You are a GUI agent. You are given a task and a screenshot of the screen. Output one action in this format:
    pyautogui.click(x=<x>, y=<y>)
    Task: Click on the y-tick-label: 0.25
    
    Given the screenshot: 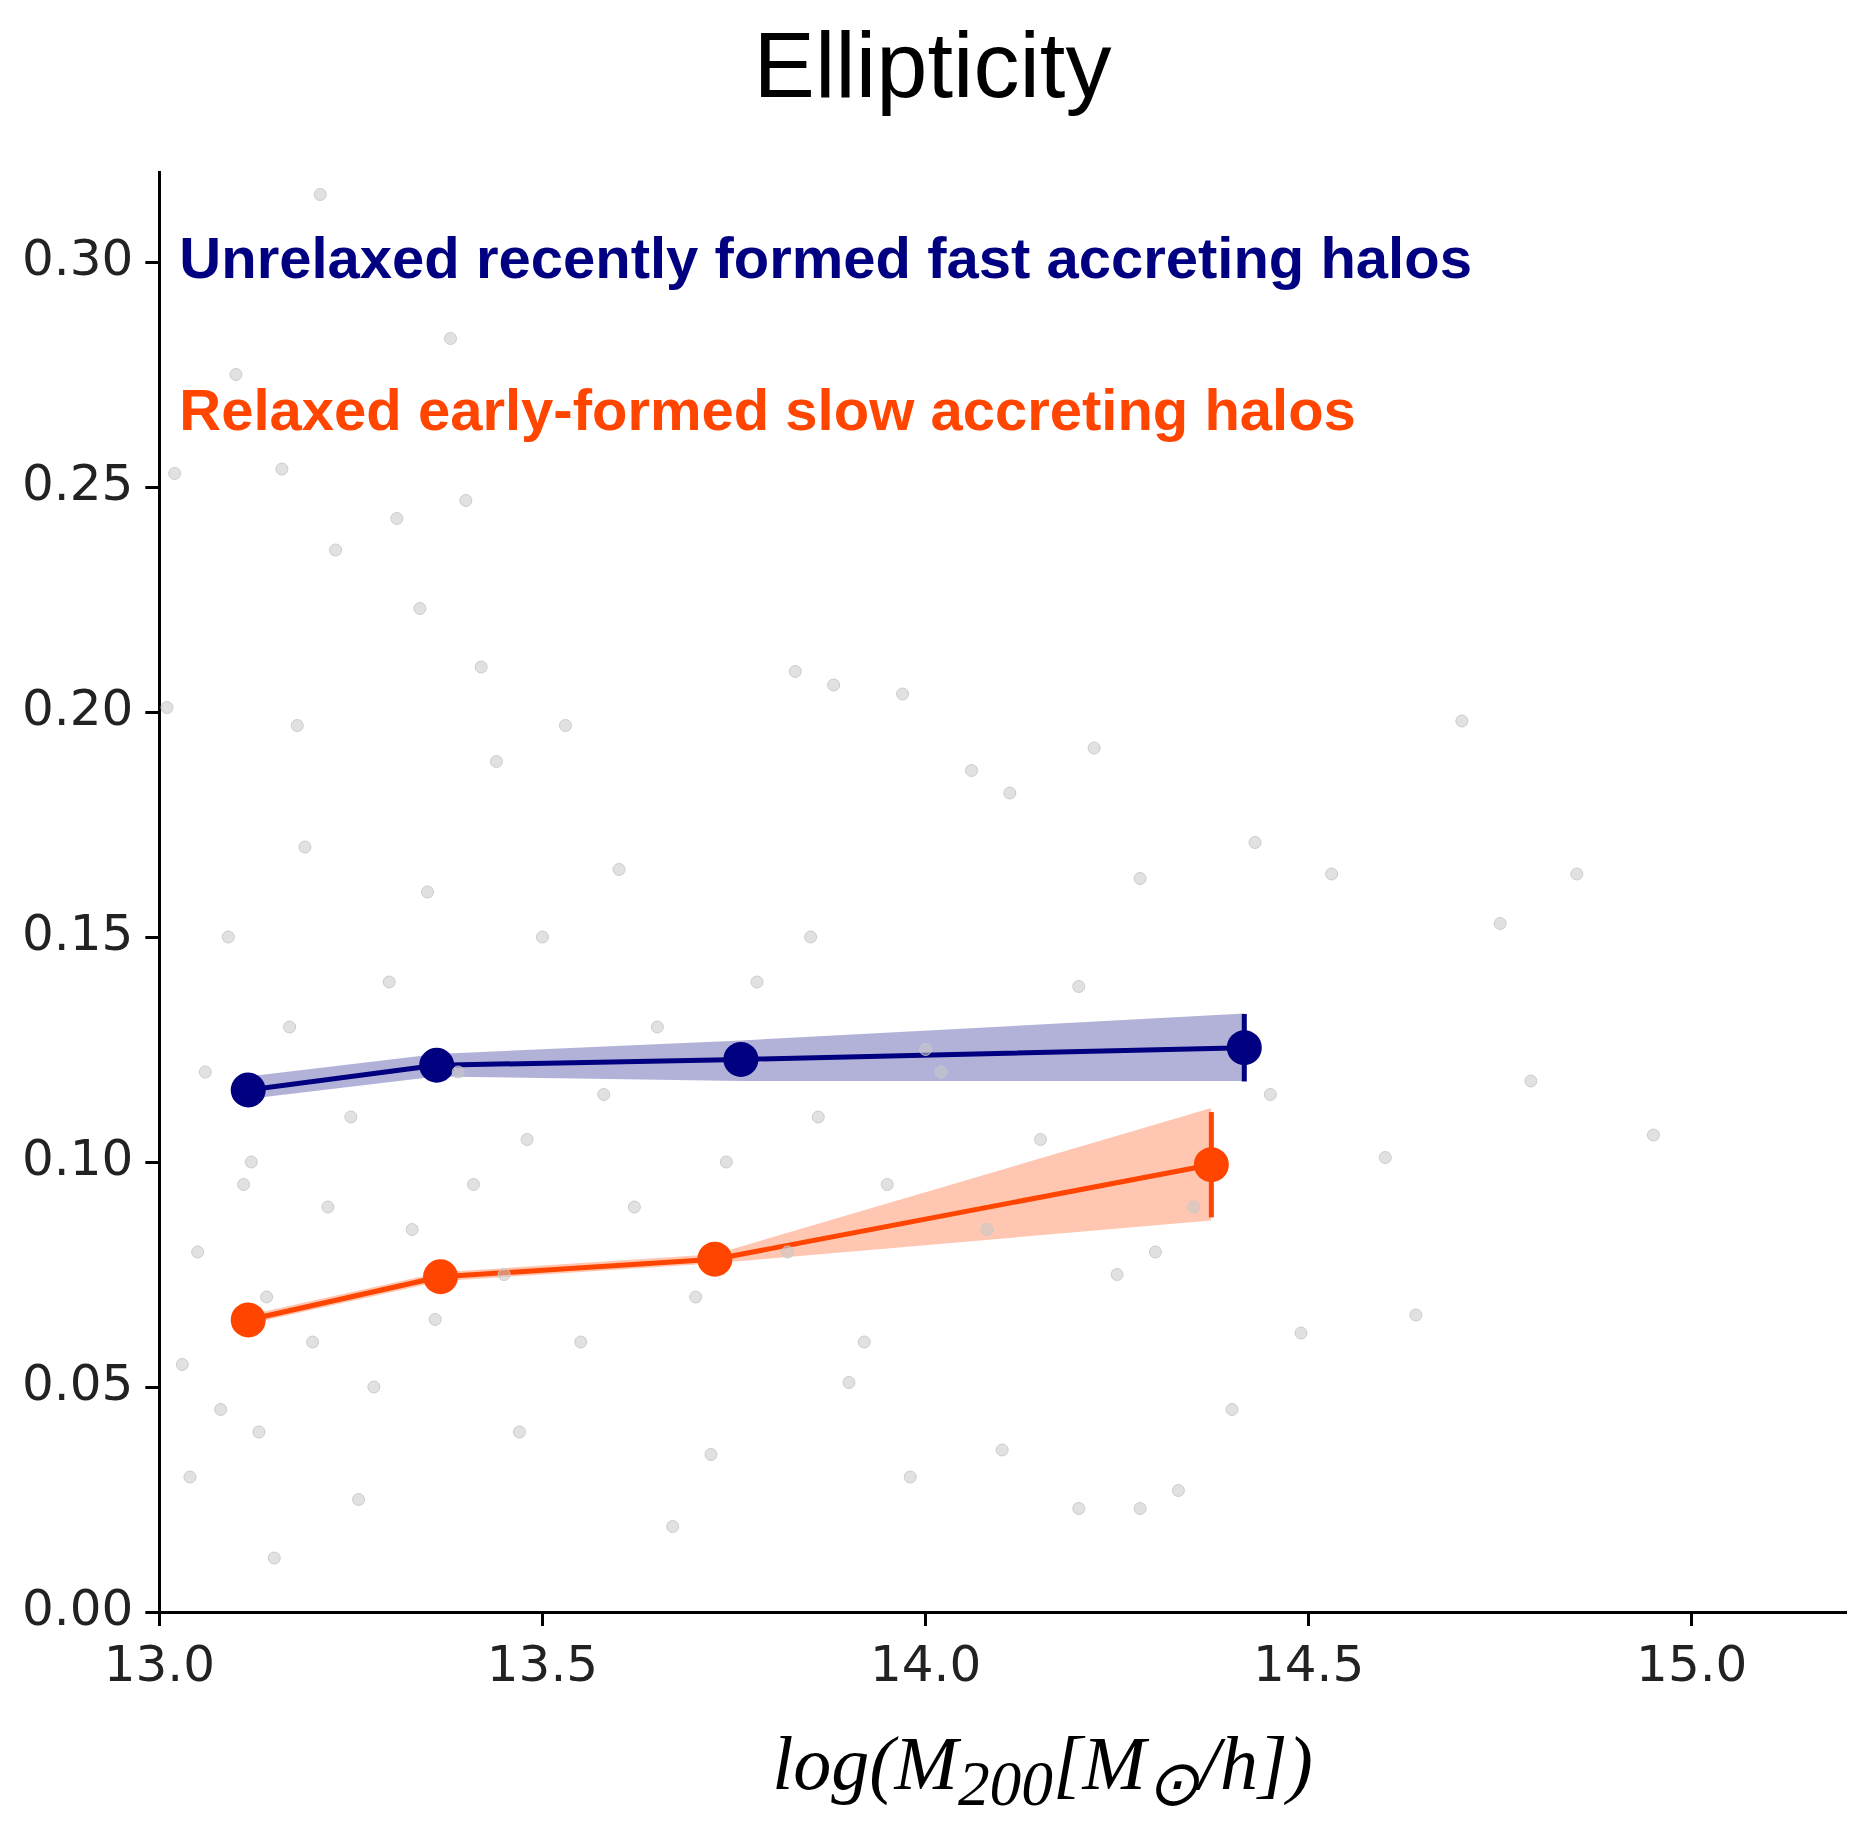 What is the action you would take?
    pyautogui.click(x=78, y=482)
    